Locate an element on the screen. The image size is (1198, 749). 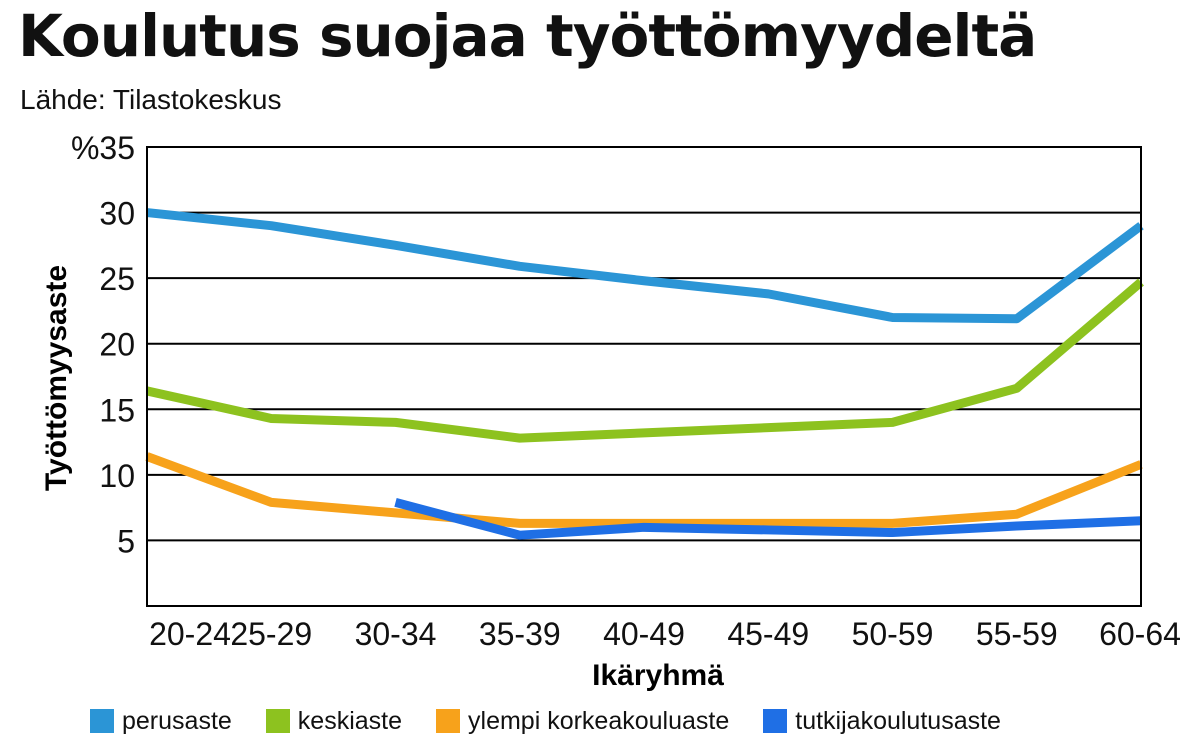
y-tick-label: 15 is located at coordinates (117, 410).